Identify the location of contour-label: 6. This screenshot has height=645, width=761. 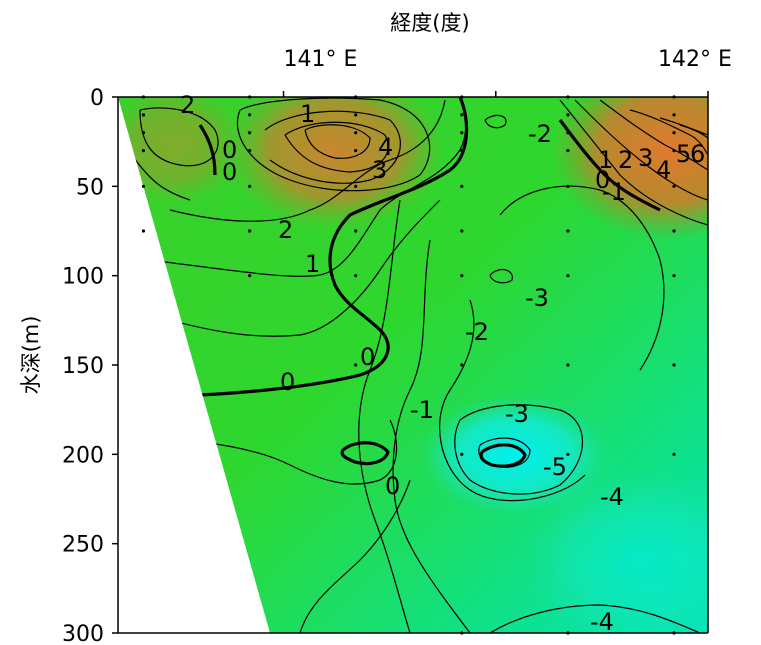
(697, 154).